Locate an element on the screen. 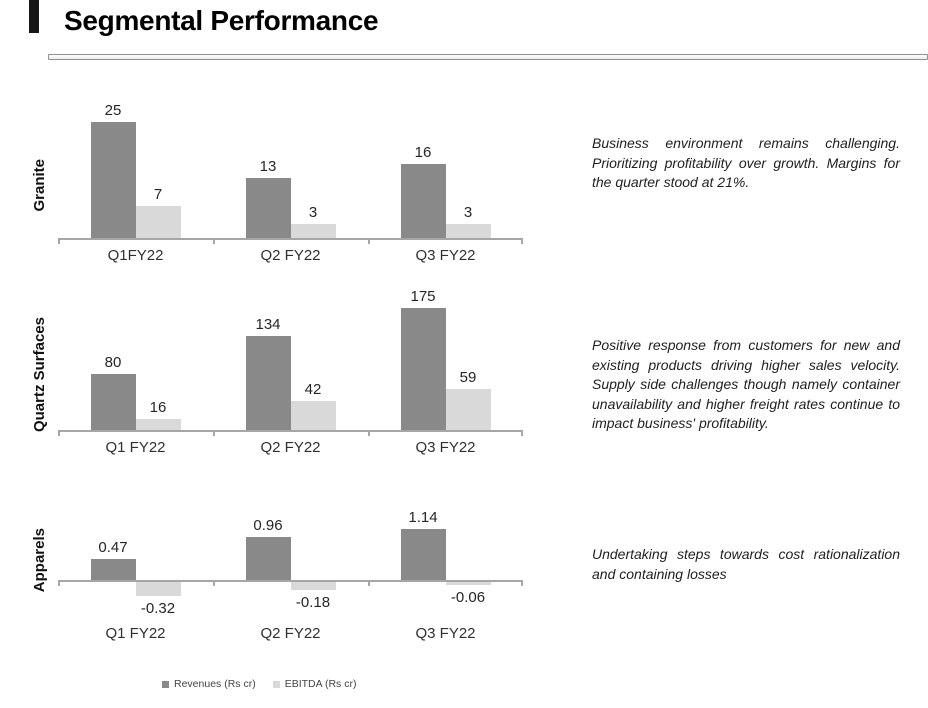 The image size is (928, 708). data-label: 0.96 is located at coordinates (268, 525).